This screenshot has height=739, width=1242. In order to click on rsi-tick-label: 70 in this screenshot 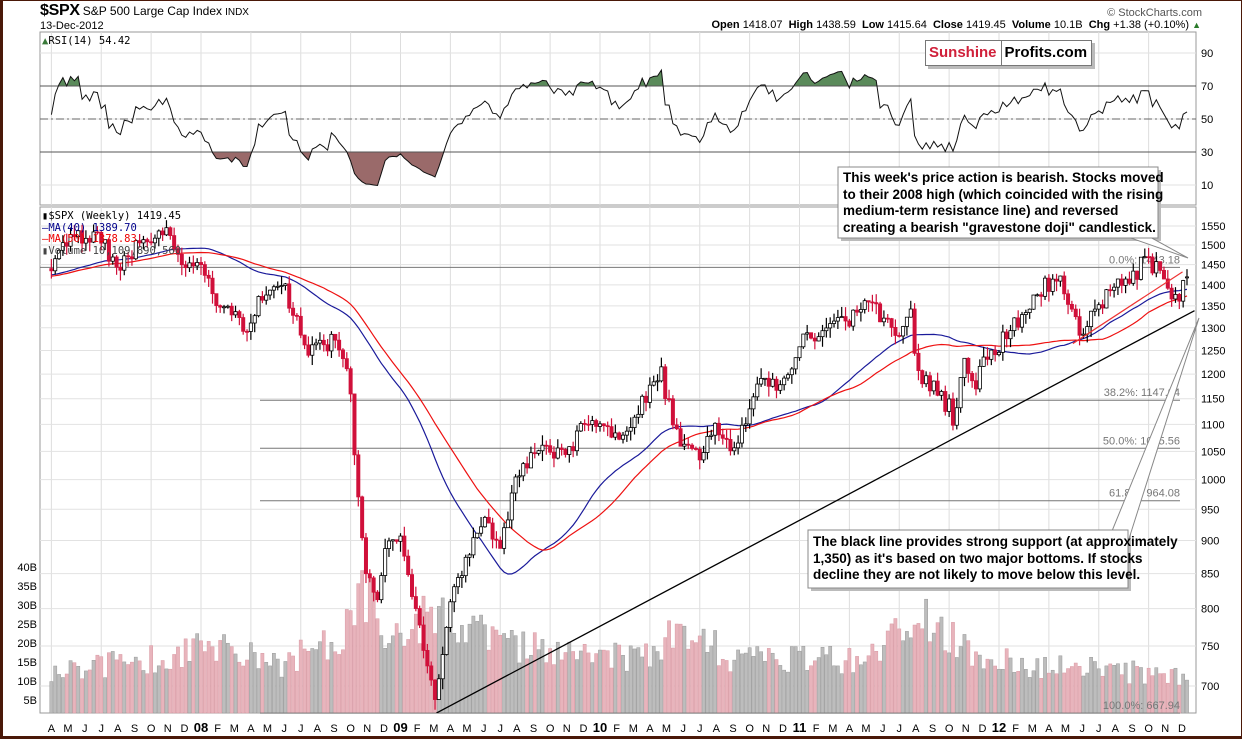, I will do `click(1207, 87)`.